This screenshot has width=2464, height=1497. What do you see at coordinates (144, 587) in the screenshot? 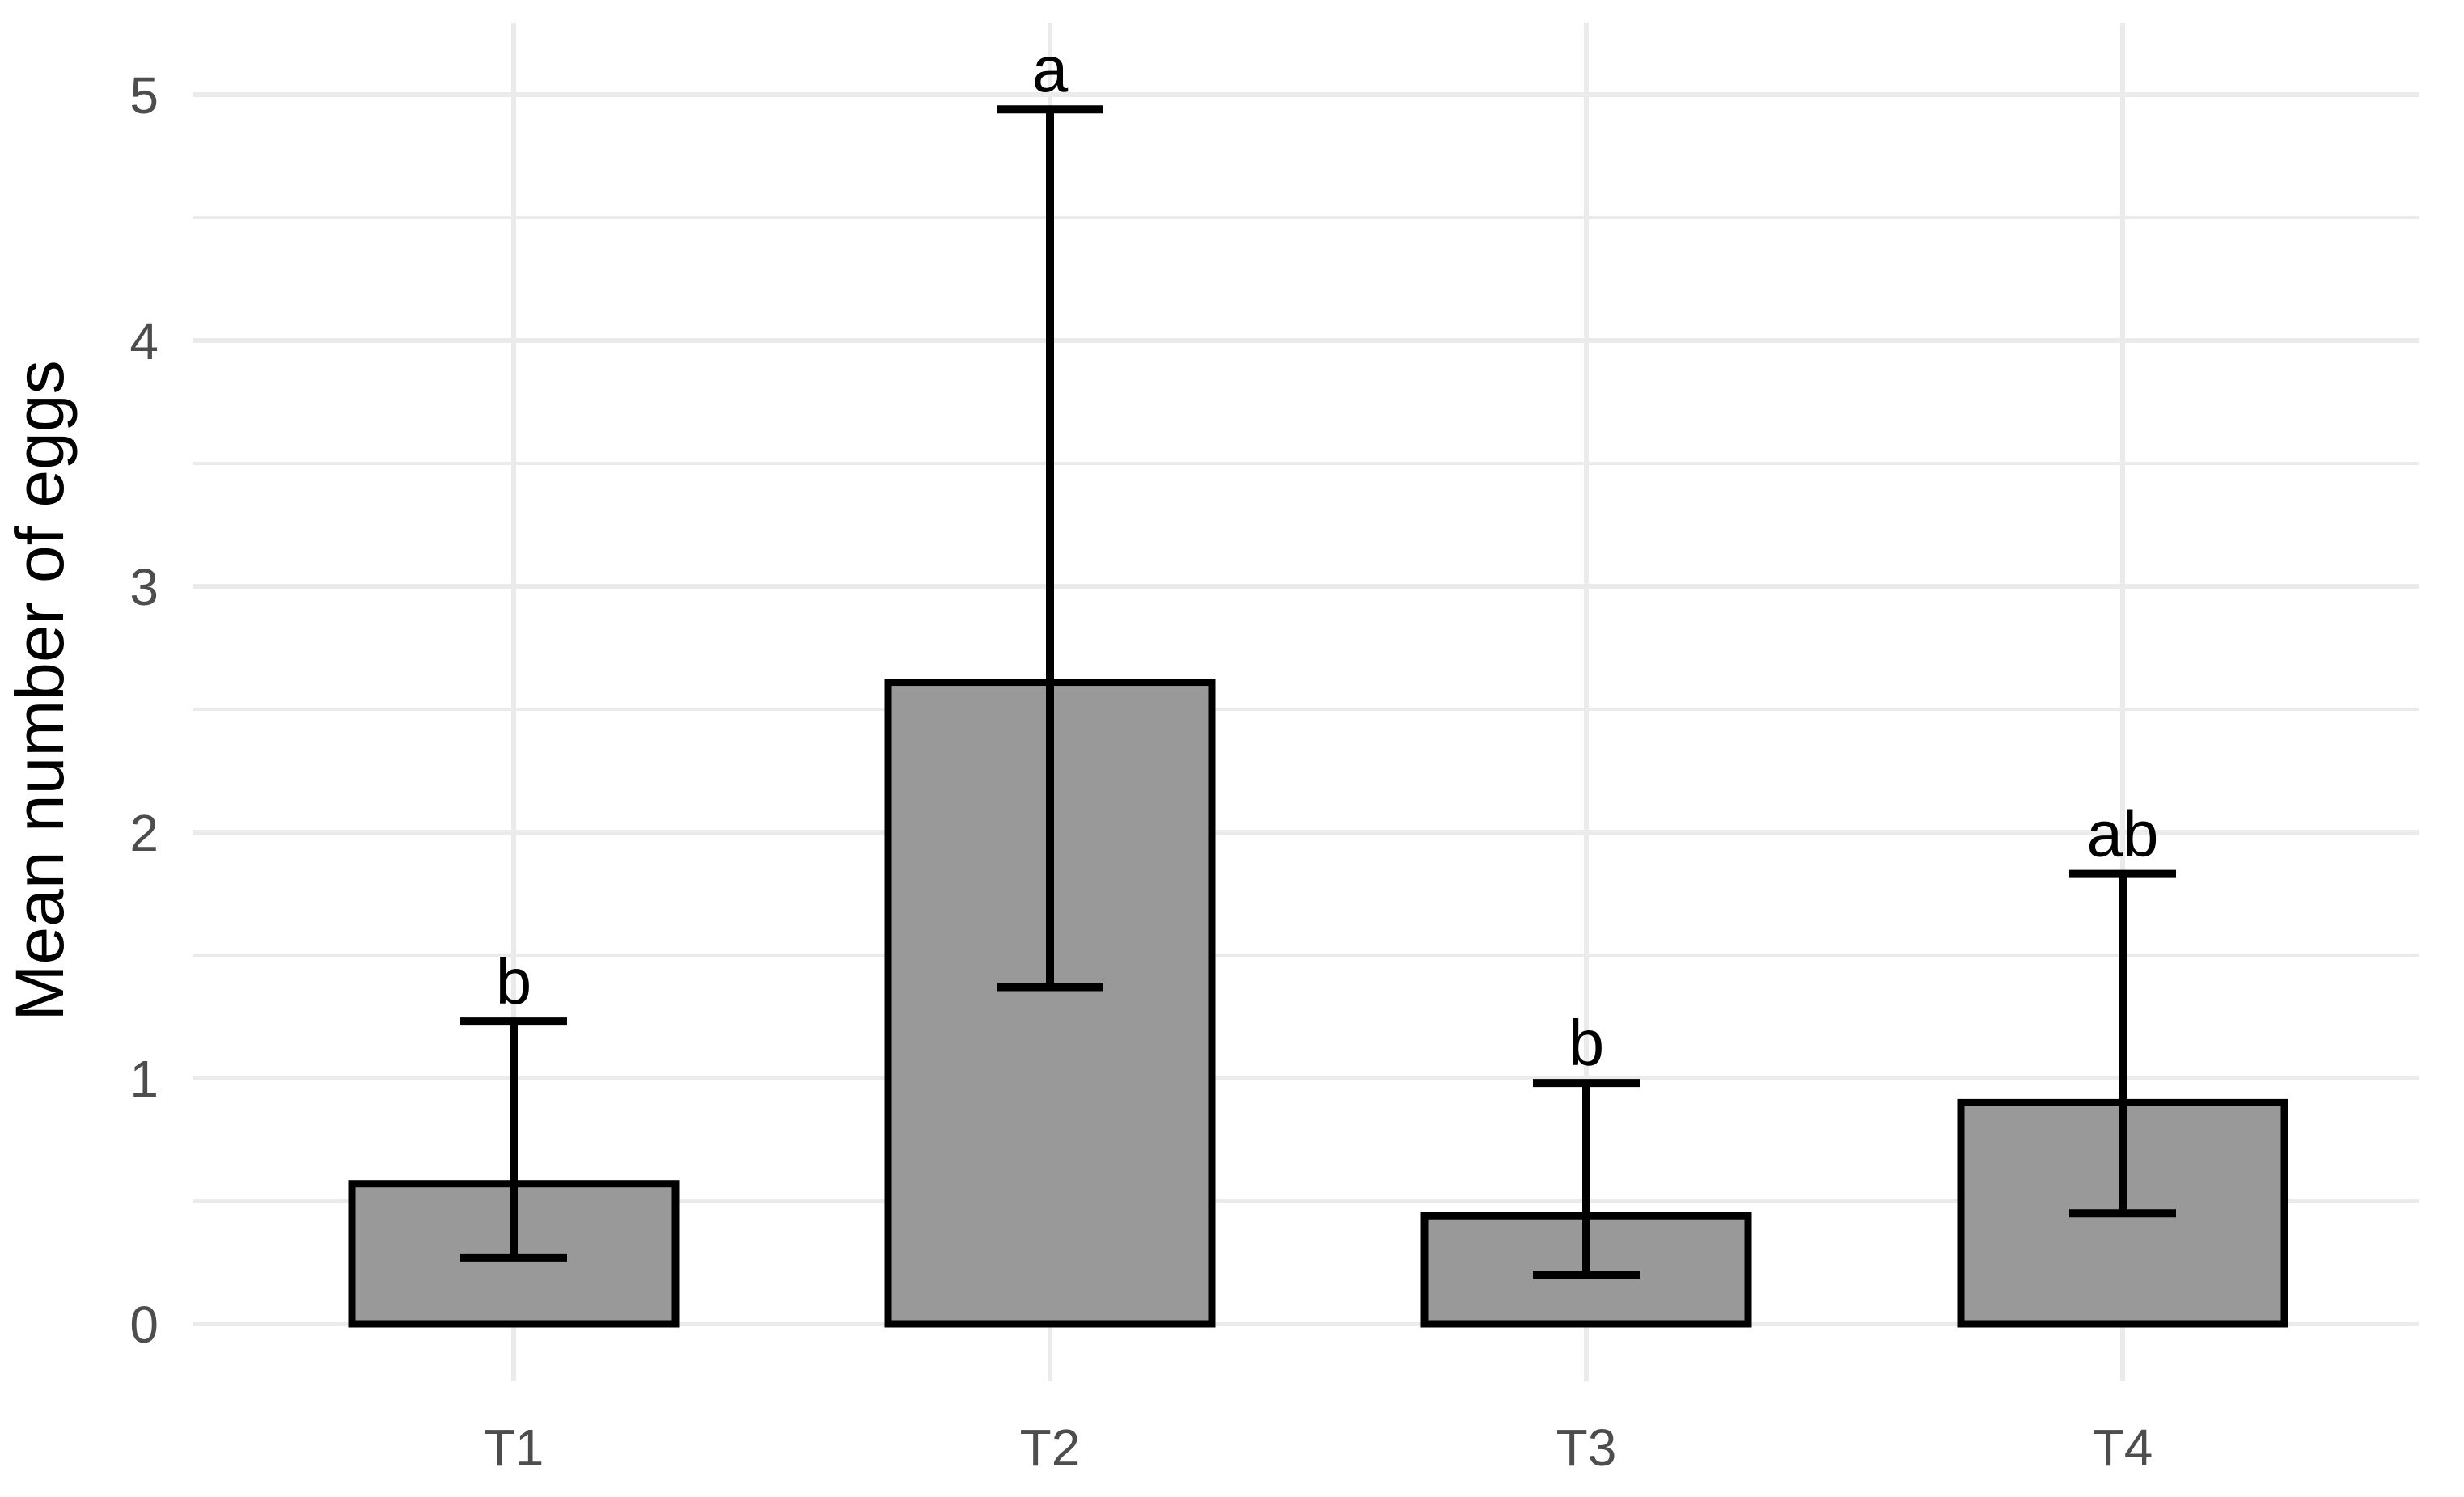
I see `y-tick-label: 3` at bounding box center [144, 587].